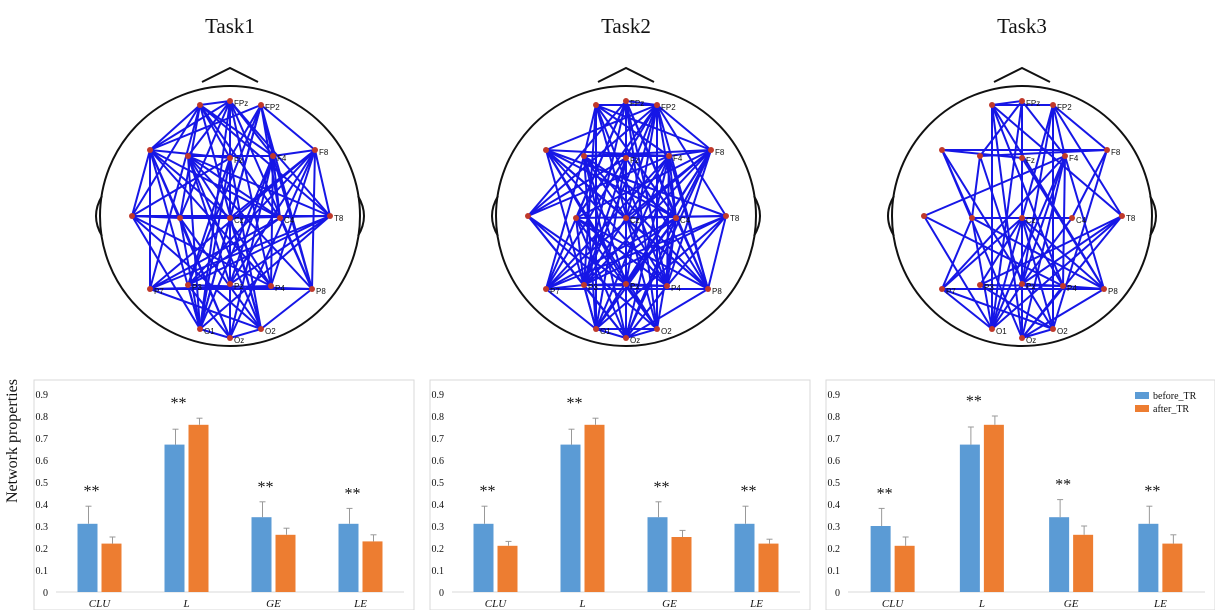 This screenshot has height=610, width=1215. What do you see at coordinates (261, 329) in the screenshot?
I see `electrode-o2` at bounding box center [261, 329].